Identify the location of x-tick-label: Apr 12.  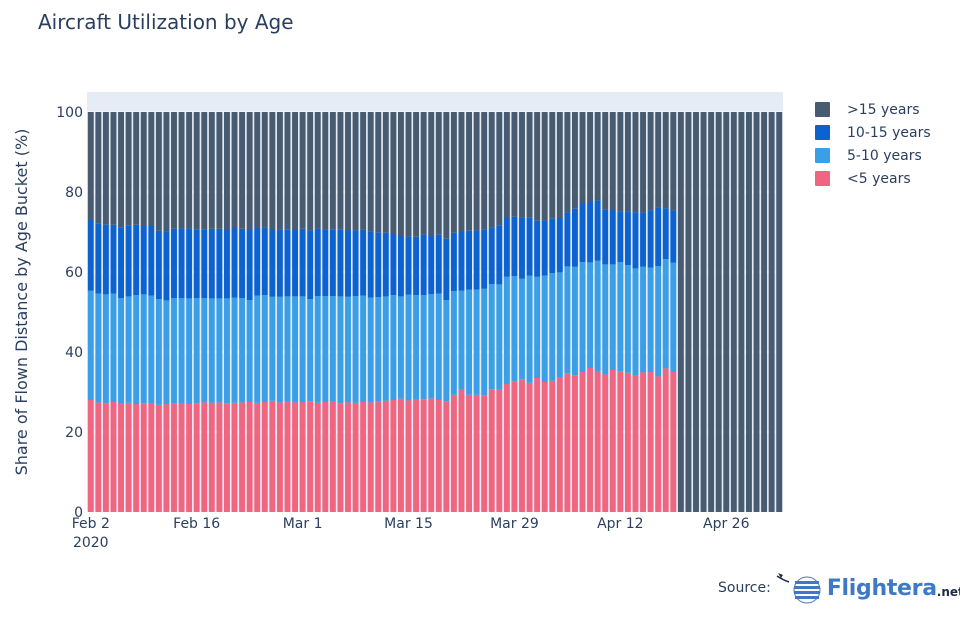
(620, 524).